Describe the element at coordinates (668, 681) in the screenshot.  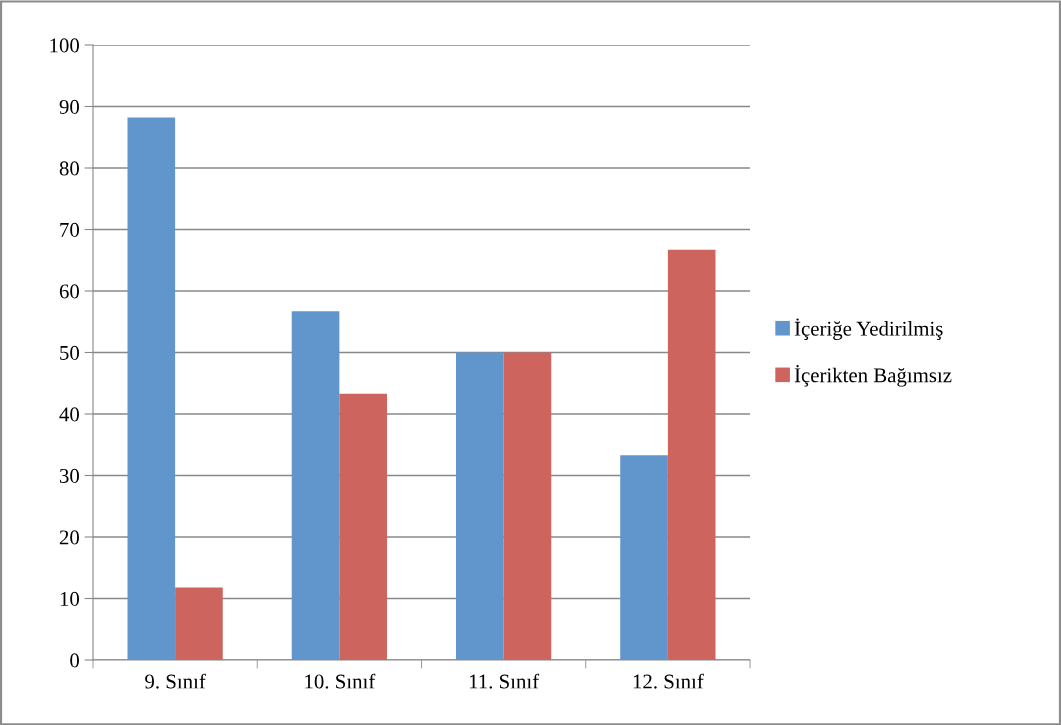
I see `x-tick-label: 12. Sınıf` at that location.